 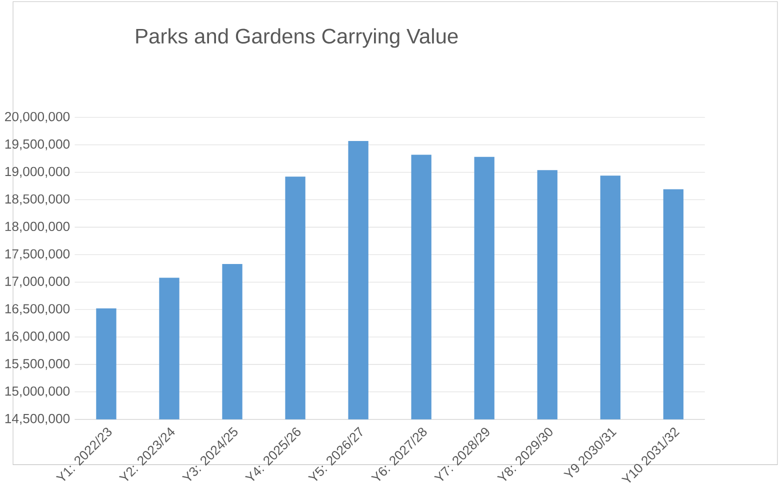 What do you see at coordinates (37, 364) in the screenshot?
I see `y-tick-label: 15,500,000` at bounding box center [37, 364].